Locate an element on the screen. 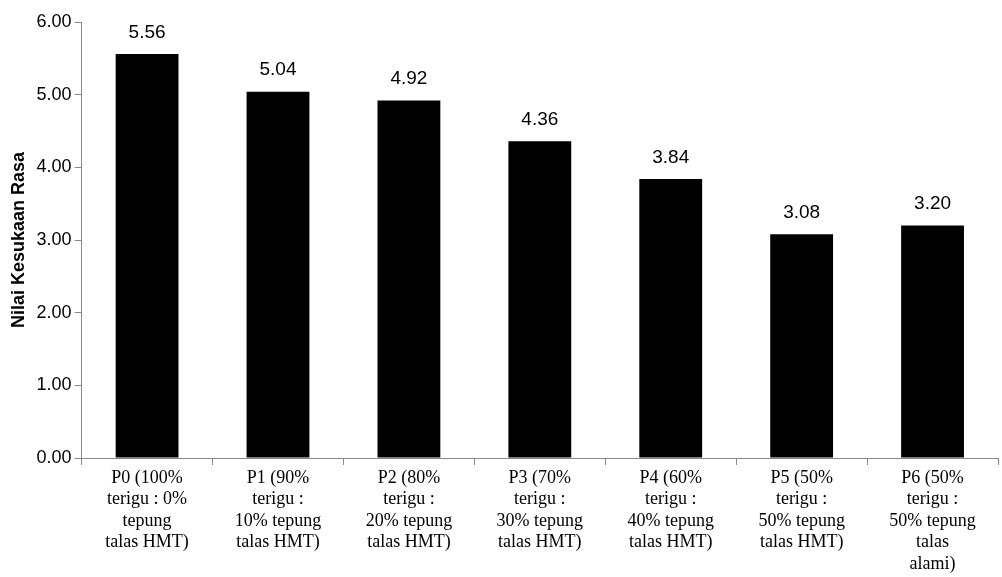  x-tick-label: P4 (60% terigu : 40% tepung talas HMT) is located at coordinates (670, 509).